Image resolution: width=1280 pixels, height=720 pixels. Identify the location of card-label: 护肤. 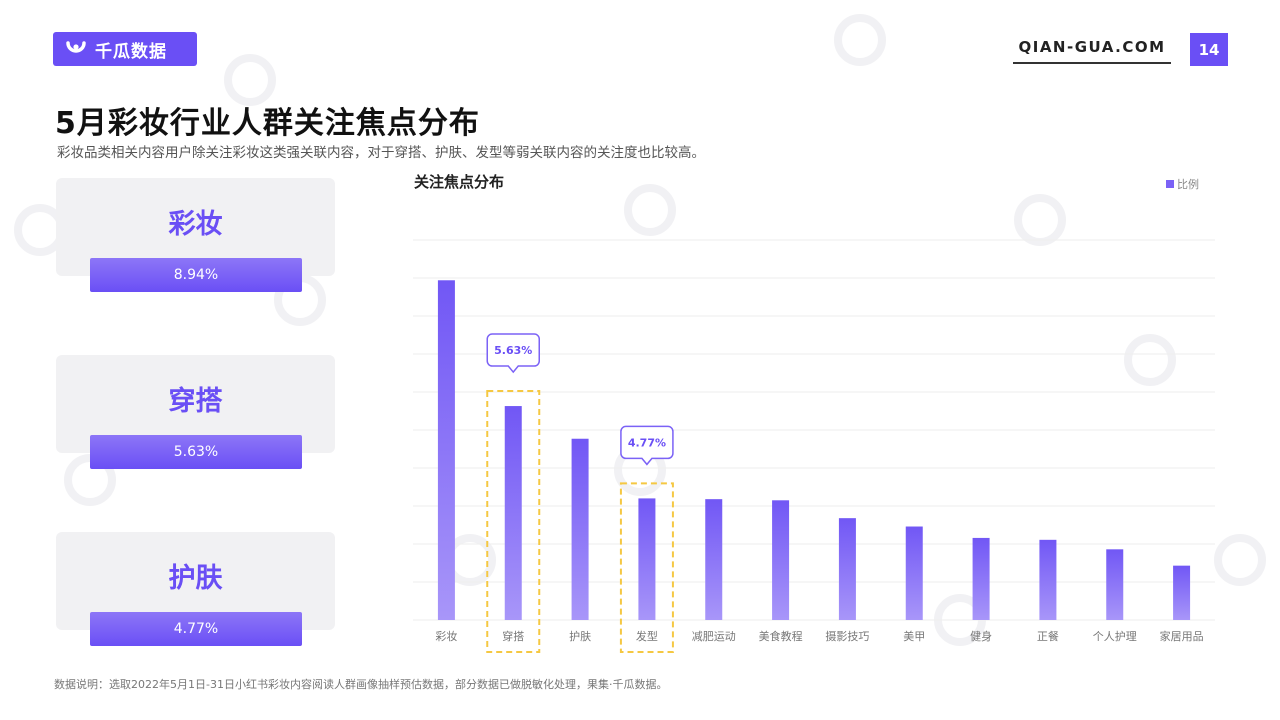
(195, 578).